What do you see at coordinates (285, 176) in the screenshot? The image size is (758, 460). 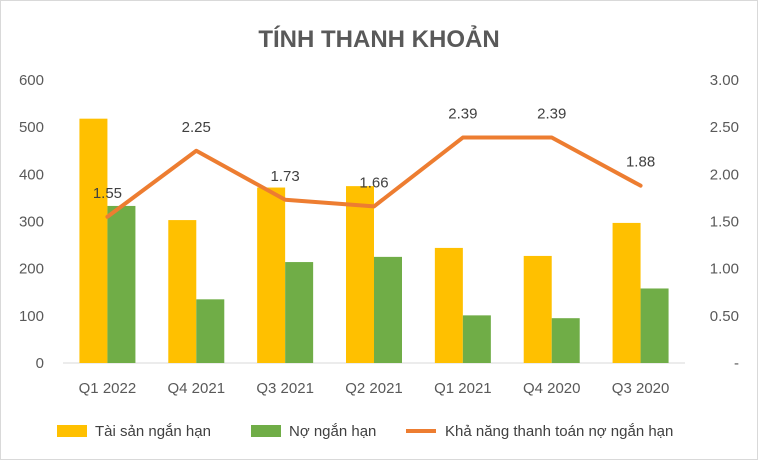 I see `ratio-data-label: 1.73` at bounding box center [285, 176].